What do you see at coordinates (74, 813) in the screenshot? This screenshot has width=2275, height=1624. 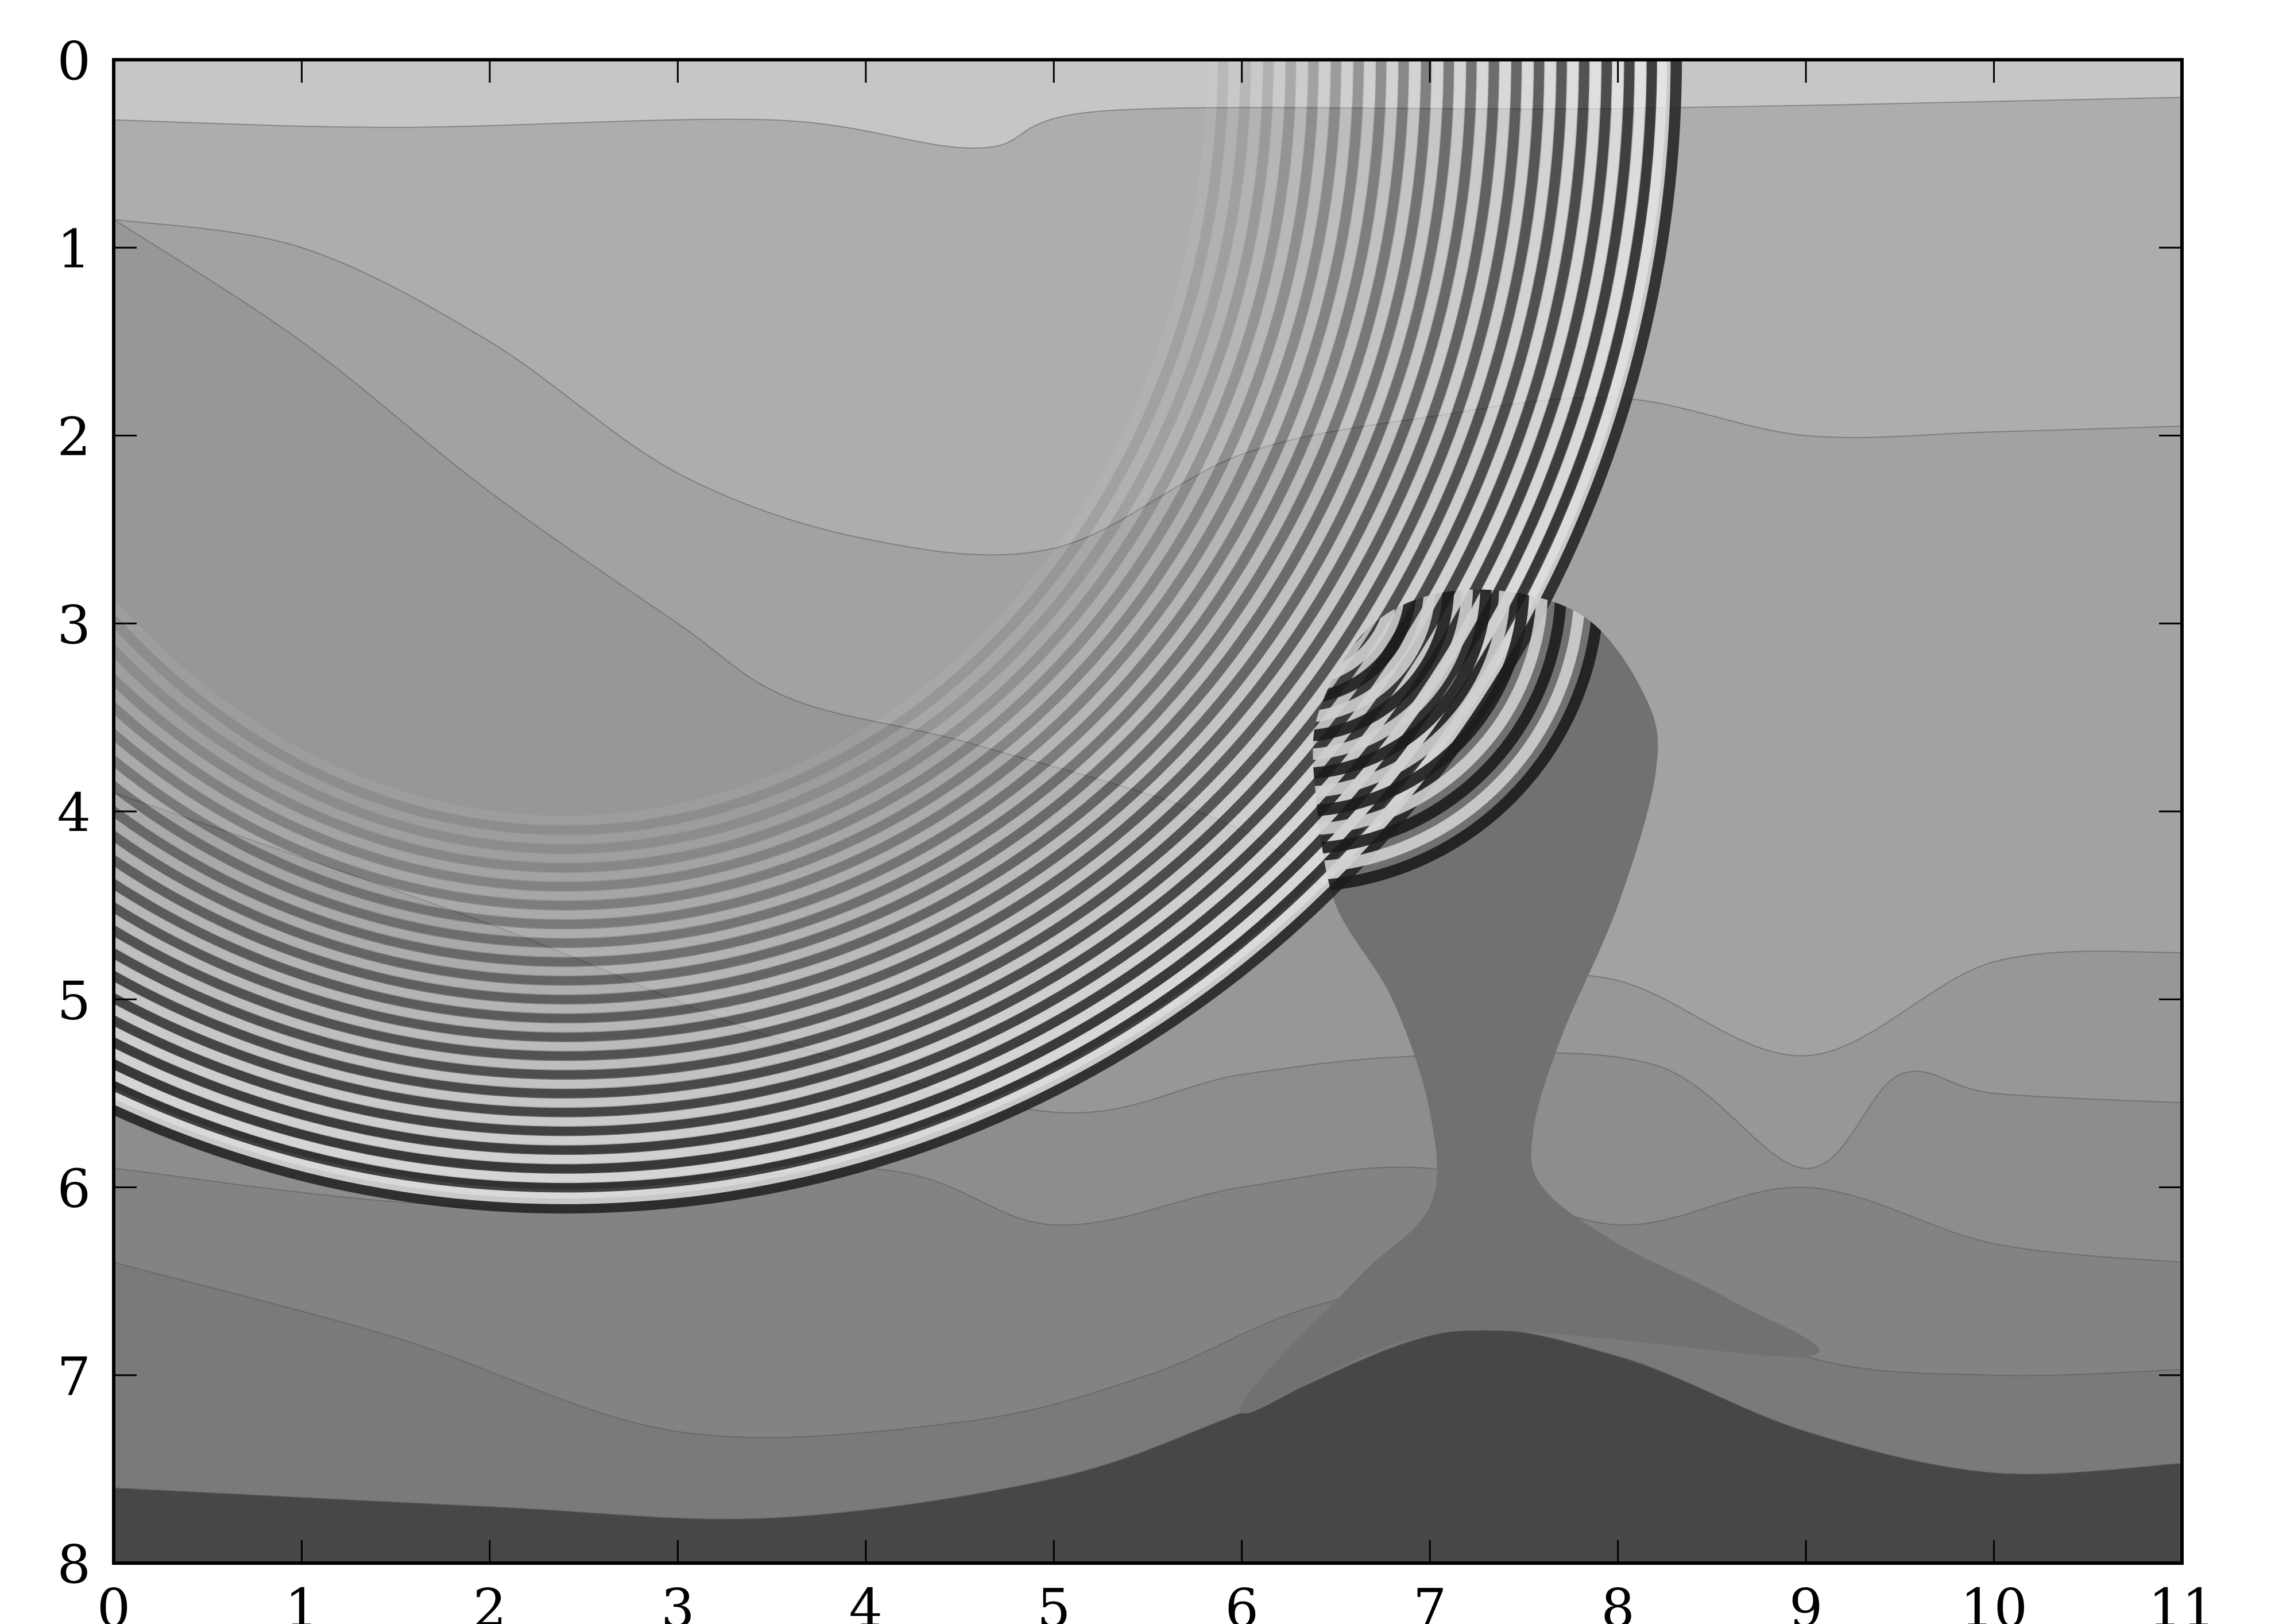 I see `y-tick-label: 4` at bounding box center [74, 813].